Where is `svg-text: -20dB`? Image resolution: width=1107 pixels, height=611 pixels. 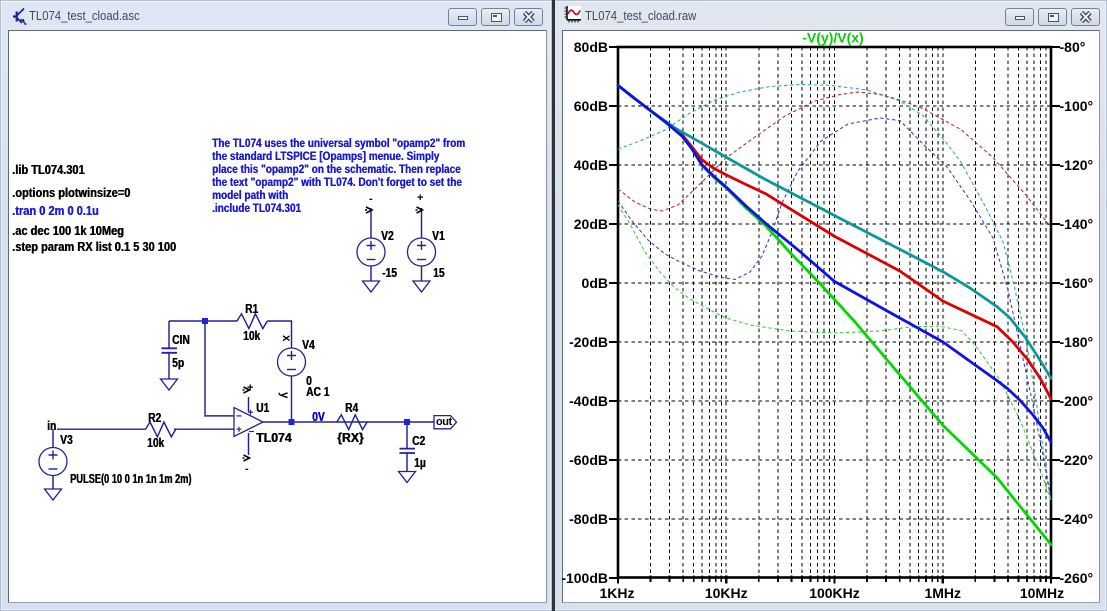 svg-text: -20dB is located at coordinates (588, 342).